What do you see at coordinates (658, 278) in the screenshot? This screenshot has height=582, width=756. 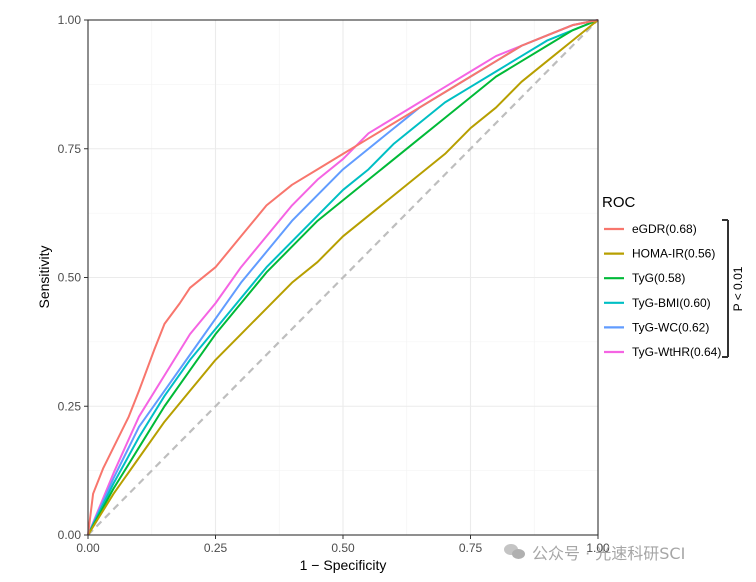 I see `legend-label-tyg-0-58: TyG(0.58)` at bounding box center [658, 278].